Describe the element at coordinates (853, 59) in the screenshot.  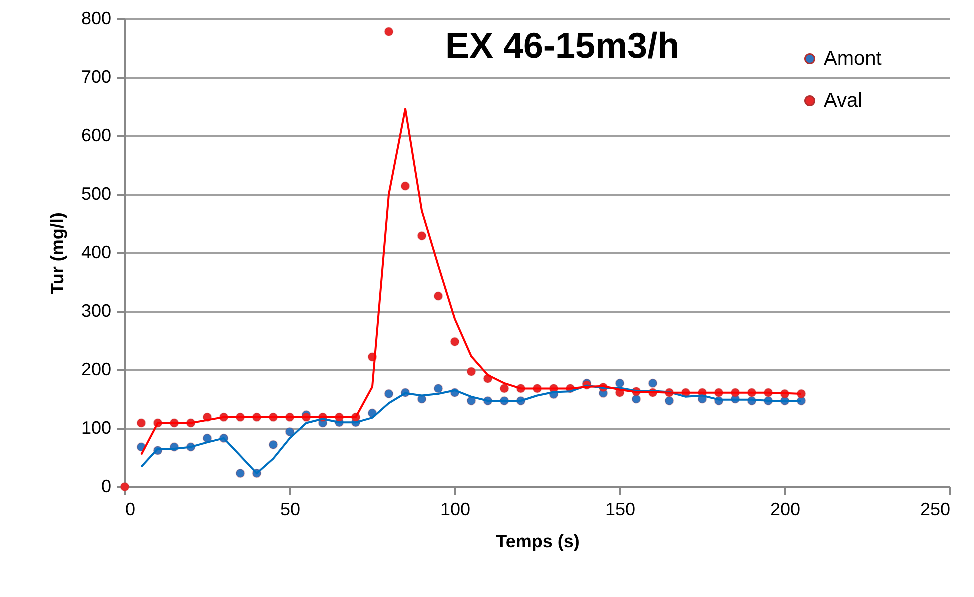
I see `legend-label: Amont` at that location.